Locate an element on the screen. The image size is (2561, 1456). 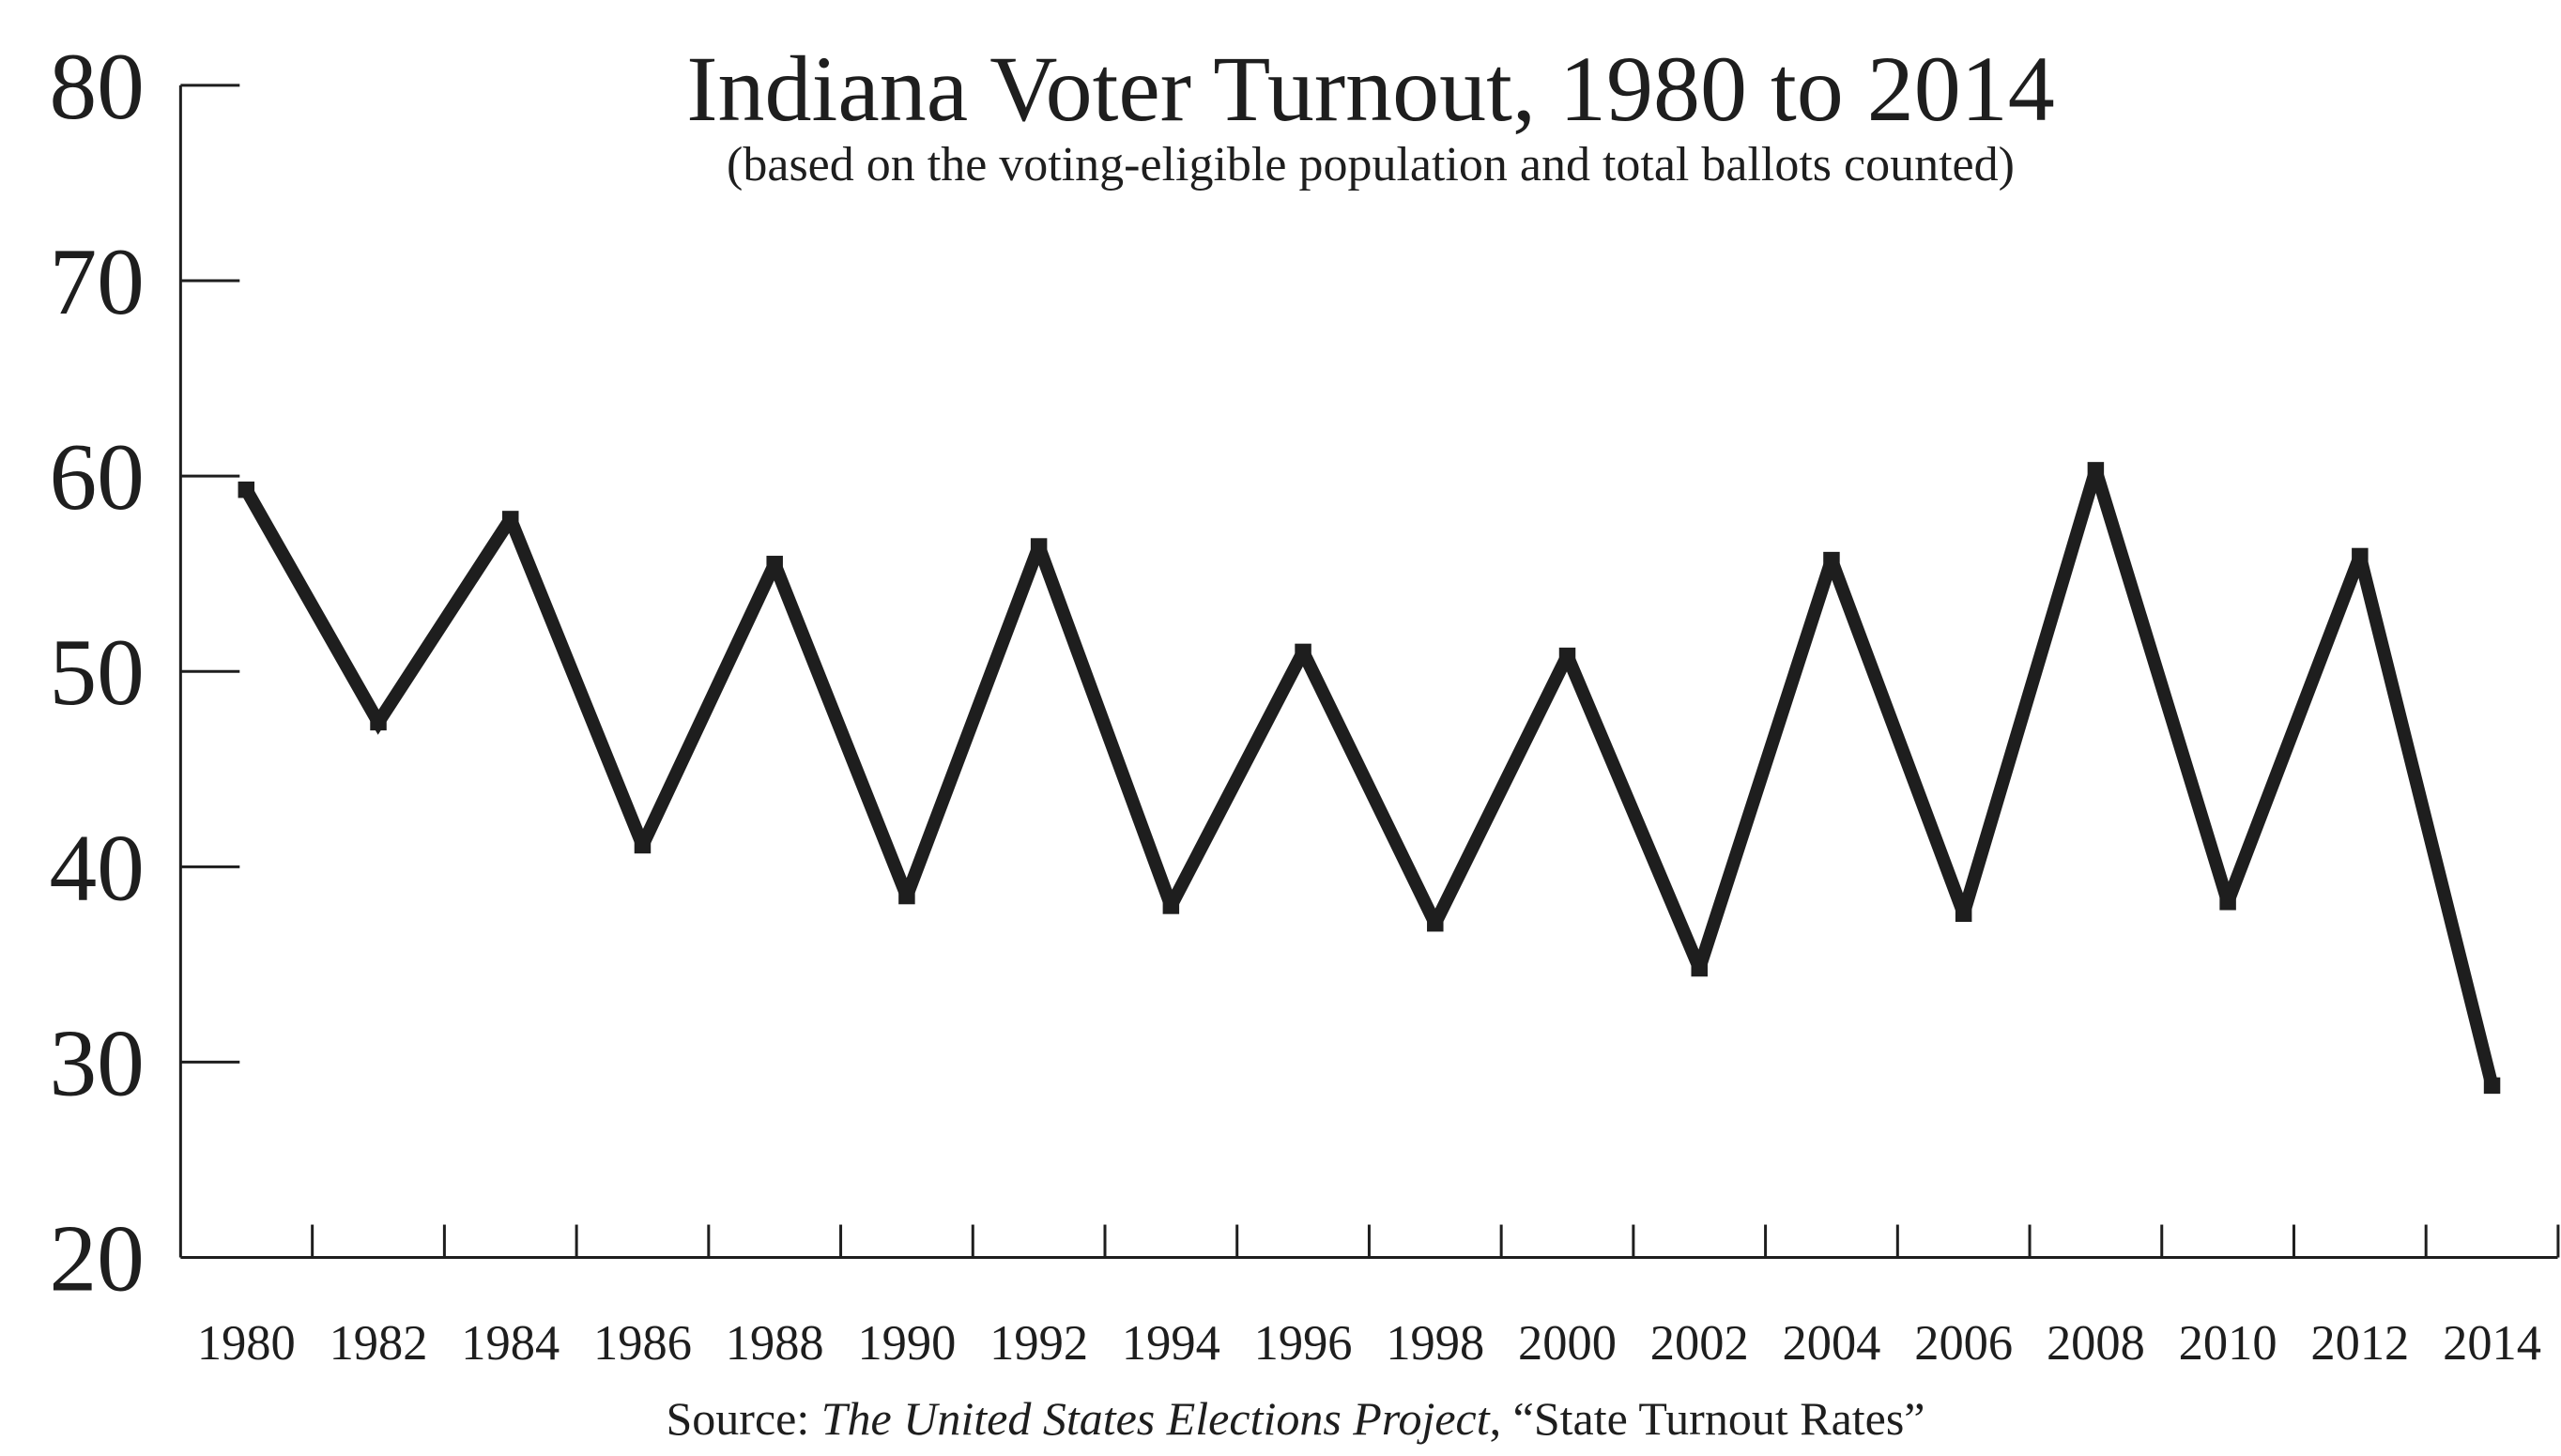
y-tick-label: 70 is located at coordinates (96, 281).